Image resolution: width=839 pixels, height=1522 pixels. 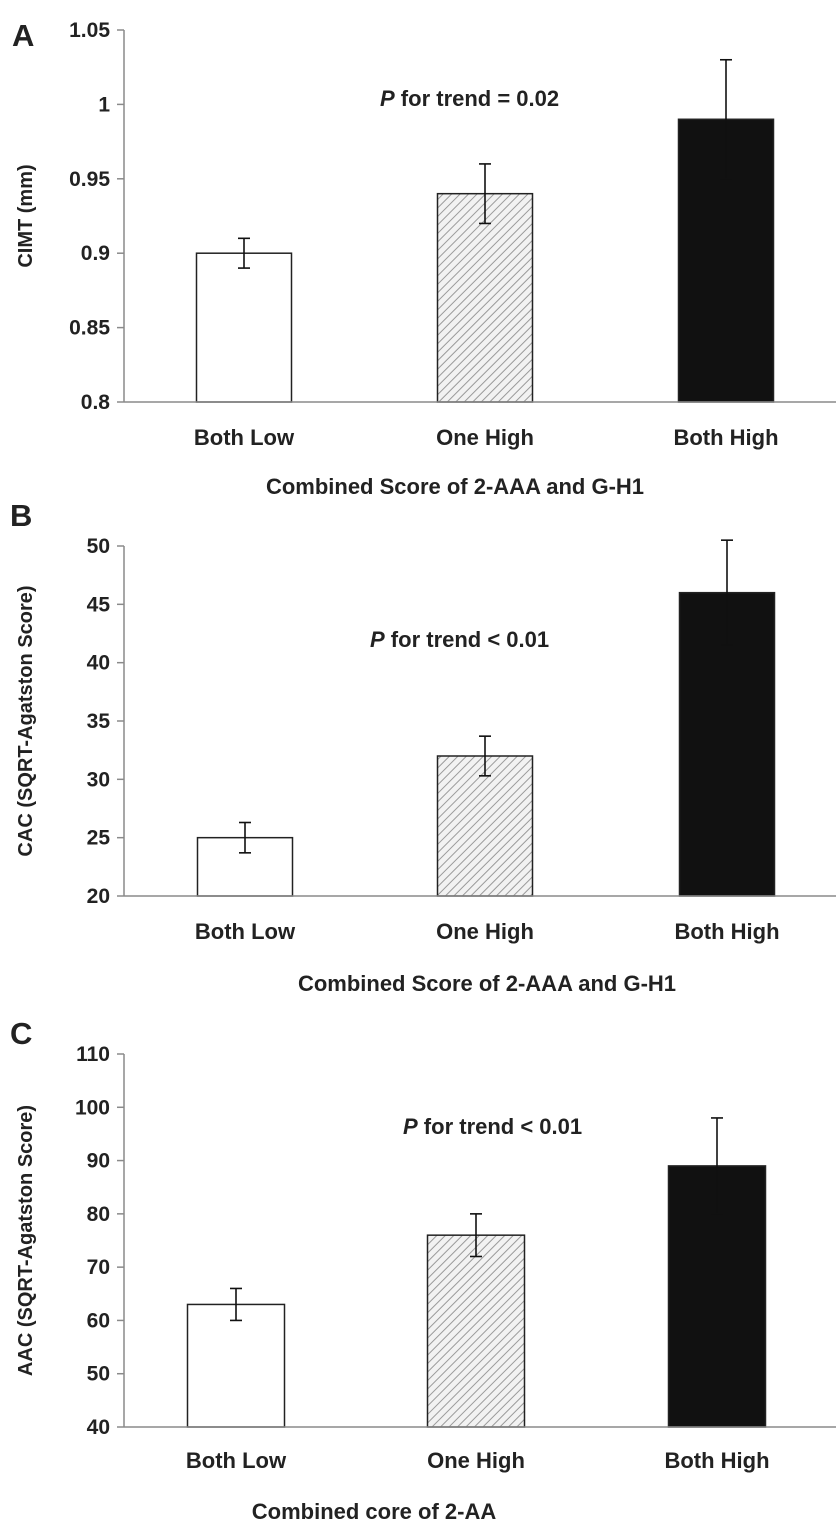 I want to click on y-tick-label: 100, so click(x=92, y=1107).